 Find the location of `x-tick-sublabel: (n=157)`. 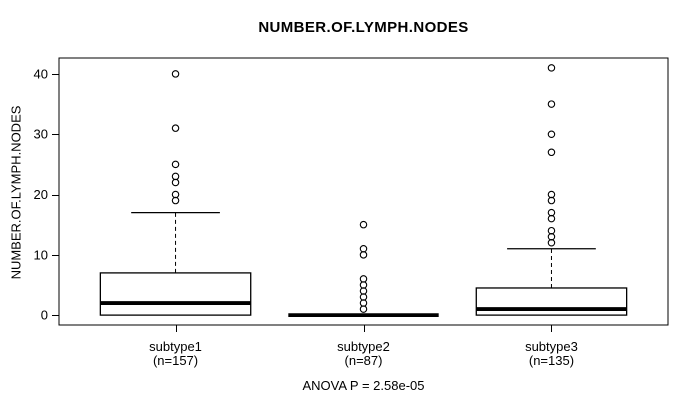

x-tick-sublabel: (n=157) is located at coordinates (175, 360).